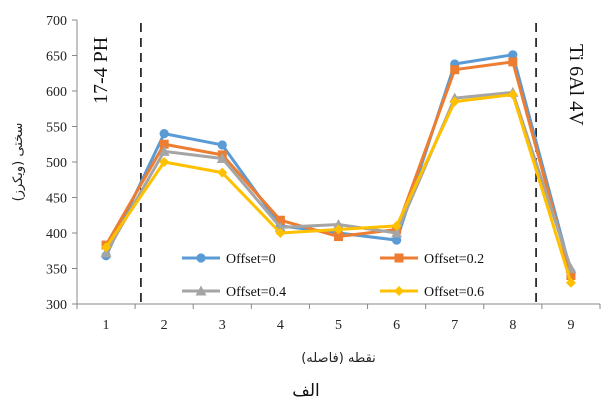  Describe the element at coordinates (251, 259) in the screenshot. I see `legend-label: Offset=0` at that location.